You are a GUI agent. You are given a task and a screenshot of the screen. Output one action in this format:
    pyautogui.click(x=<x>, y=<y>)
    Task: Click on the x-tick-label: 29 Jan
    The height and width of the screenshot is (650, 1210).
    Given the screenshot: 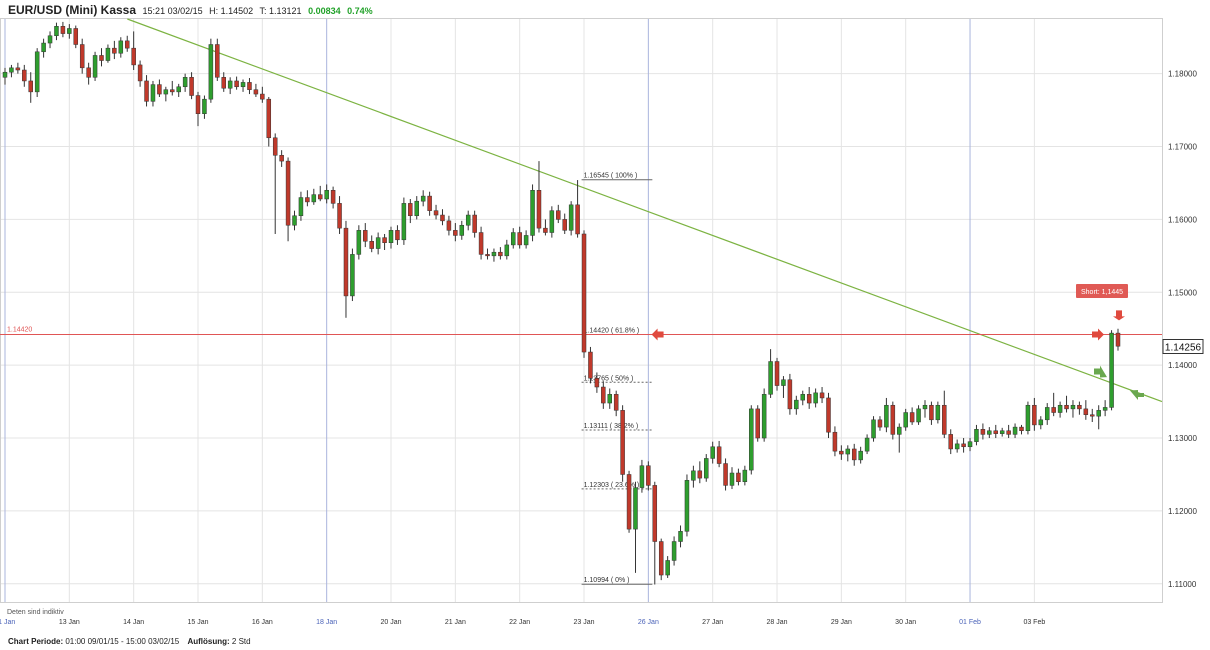 What is the action you would take?
    pyautogui.click(x=841, y=622)
    